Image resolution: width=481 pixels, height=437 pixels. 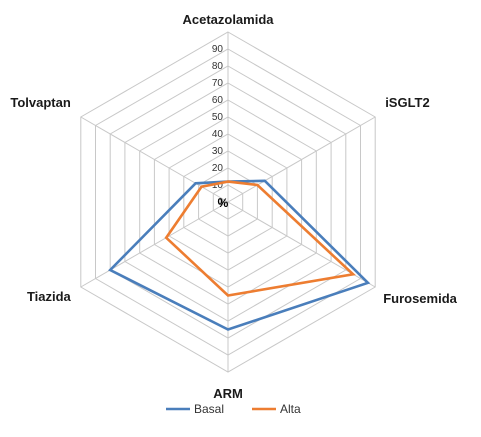 What do you see at coordinates (40, 102) in the screenshot?
I see `category-label: Tolvaptan` at bounding box center [40, 102].